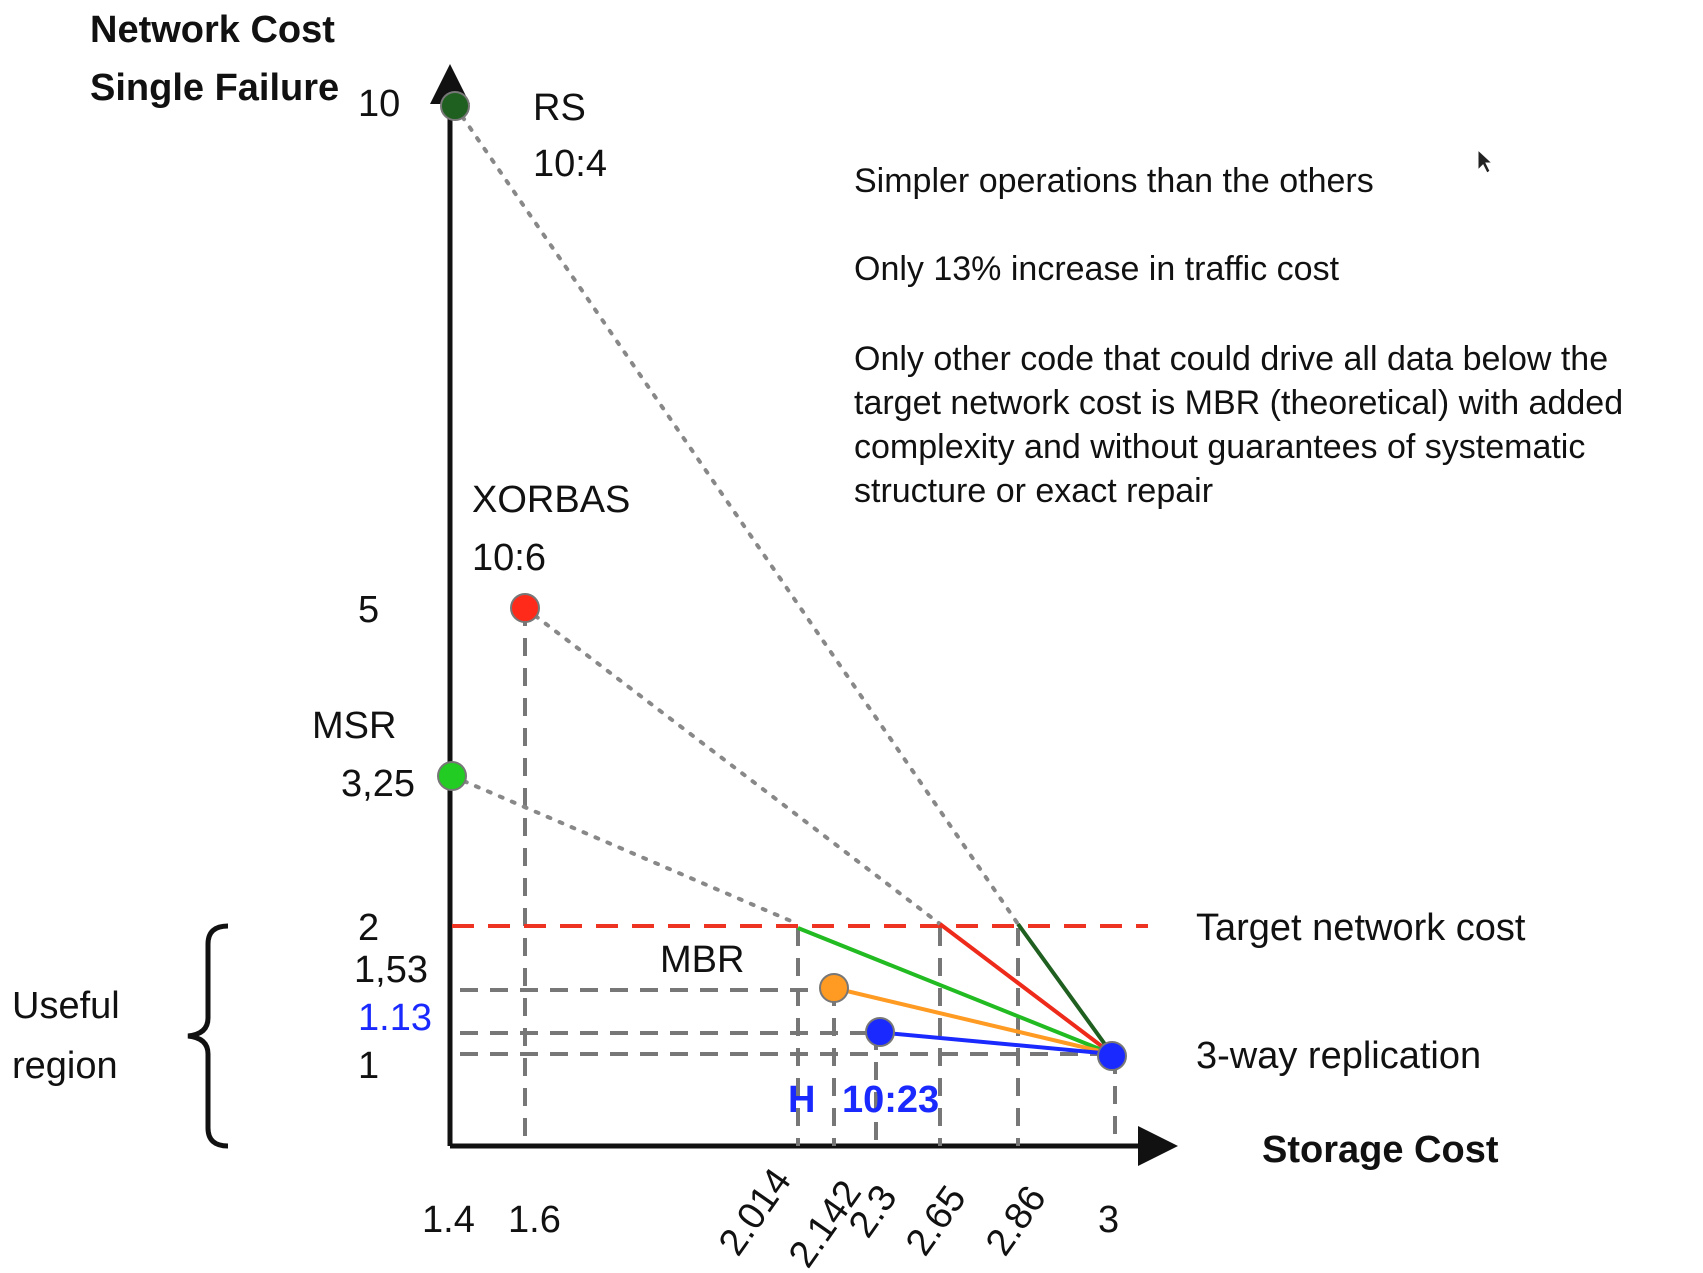 The height and width of the screenshot is (1273, 1703). Describe the element at coordinates (378, 784) in the screenshot. I see `point-label-msr-value: 3,25` at that location.